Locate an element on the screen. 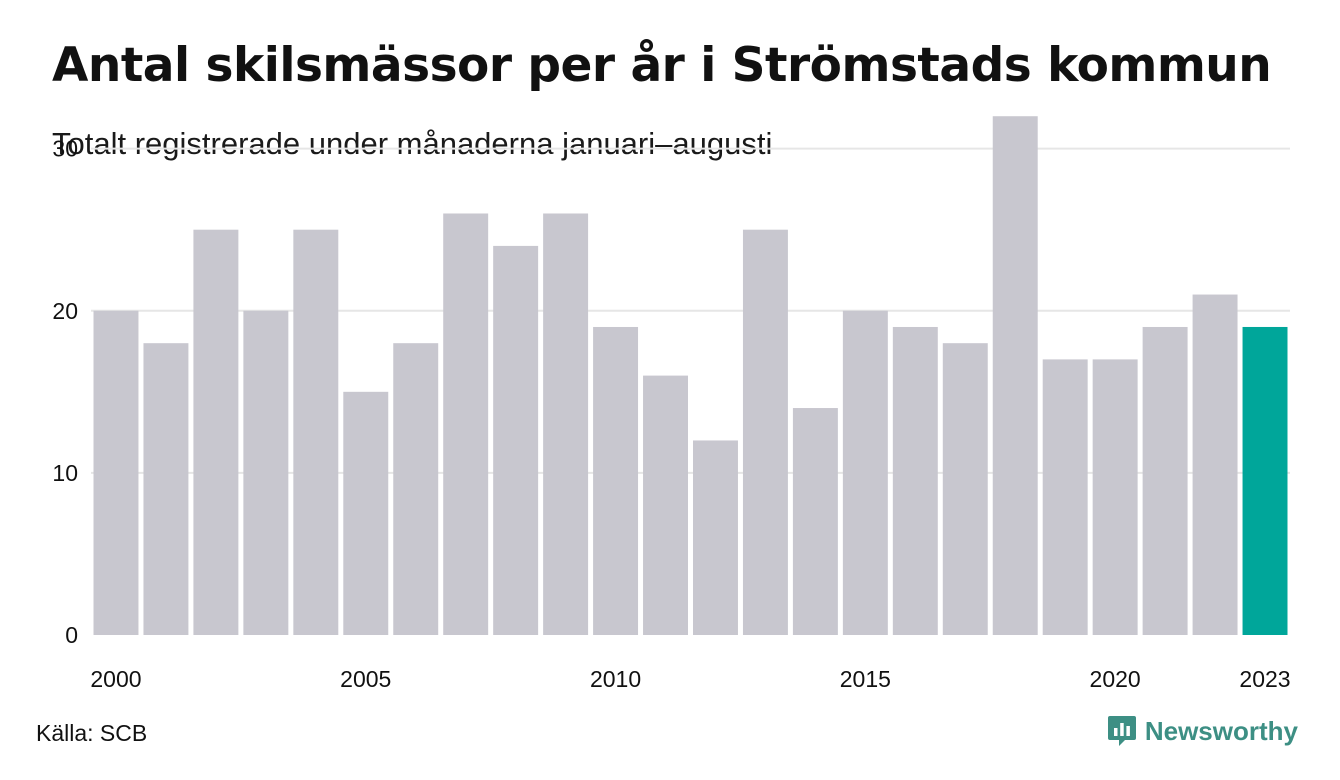  bar-2015 is located at coordinates (865, 472).